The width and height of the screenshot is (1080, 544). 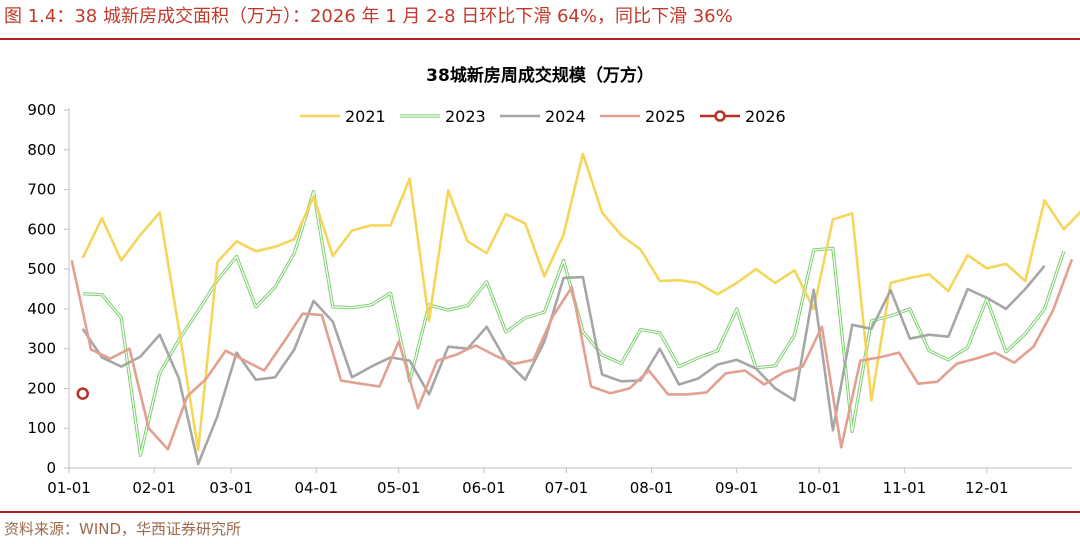 I want to click on chart-title: 38城新房周成交规模（万方）, so click(x=540, y=75).